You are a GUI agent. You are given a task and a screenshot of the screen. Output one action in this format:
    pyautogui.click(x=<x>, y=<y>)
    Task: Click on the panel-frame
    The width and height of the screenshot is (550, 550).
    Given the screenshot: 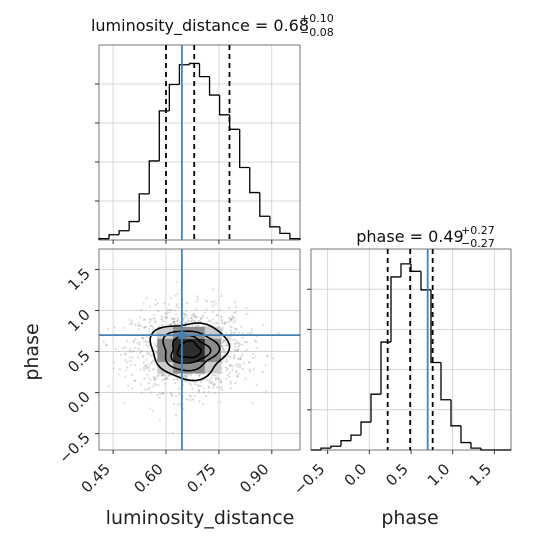 What is the action you would take?
    pyautogui.click(x=199, y=142)
    